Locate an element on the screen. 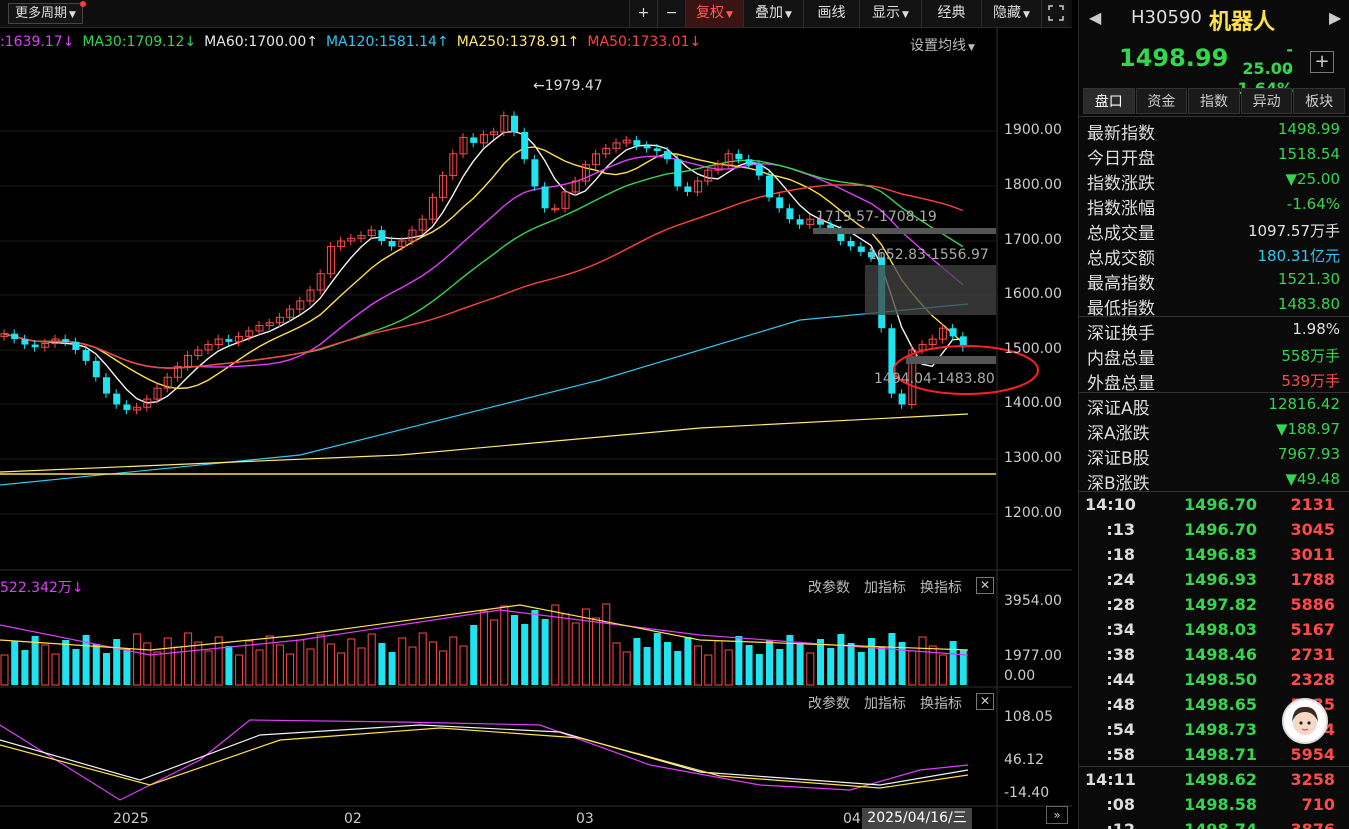  classic-button: 经典 is located at coordinates (951, 13).